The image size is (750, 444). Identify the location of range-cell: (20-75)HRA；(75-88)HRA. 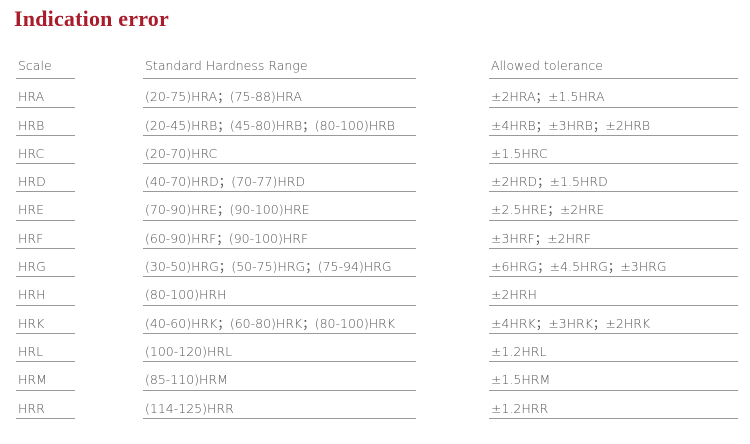
(279, 93).